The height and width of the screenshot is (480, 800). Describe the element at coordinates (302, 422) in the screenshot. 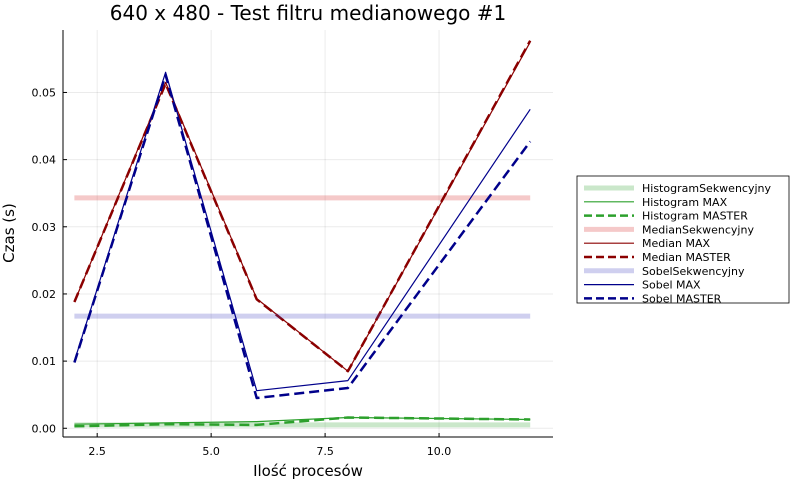

I see `series-line-histogram-master` at that location.